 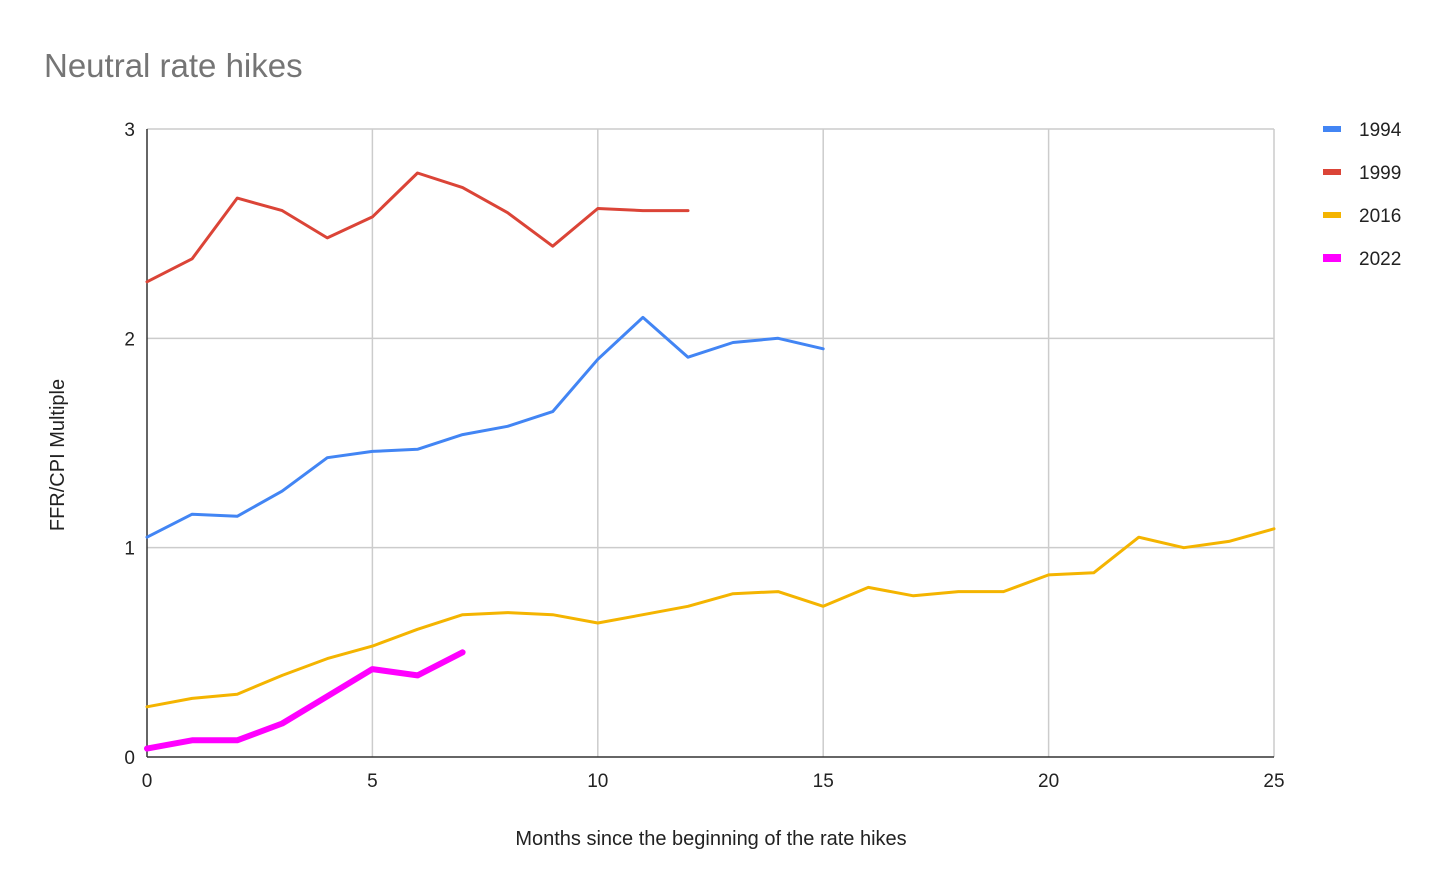 I want to click on legend-label-1999: 1999, so click(x=1380, y=173).